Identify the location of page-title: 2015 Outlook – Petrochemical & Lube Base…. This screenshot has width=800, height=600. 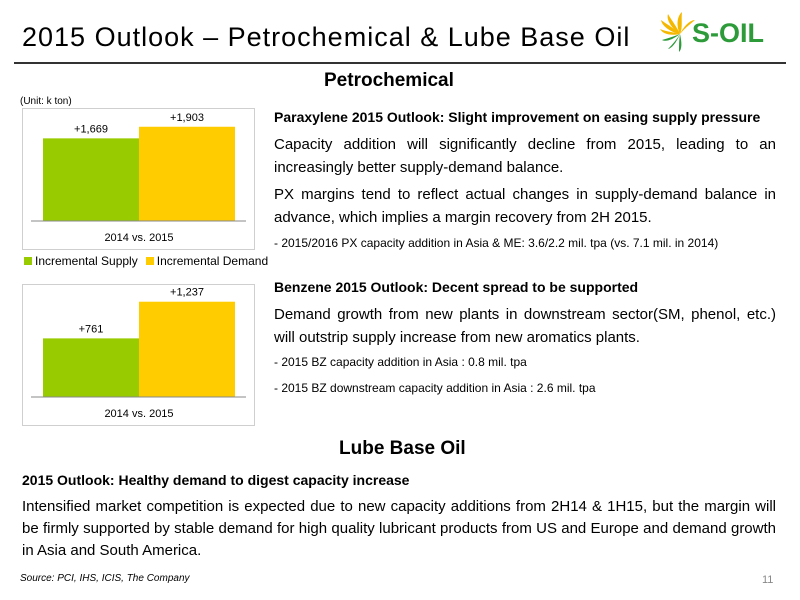
(326, 37).